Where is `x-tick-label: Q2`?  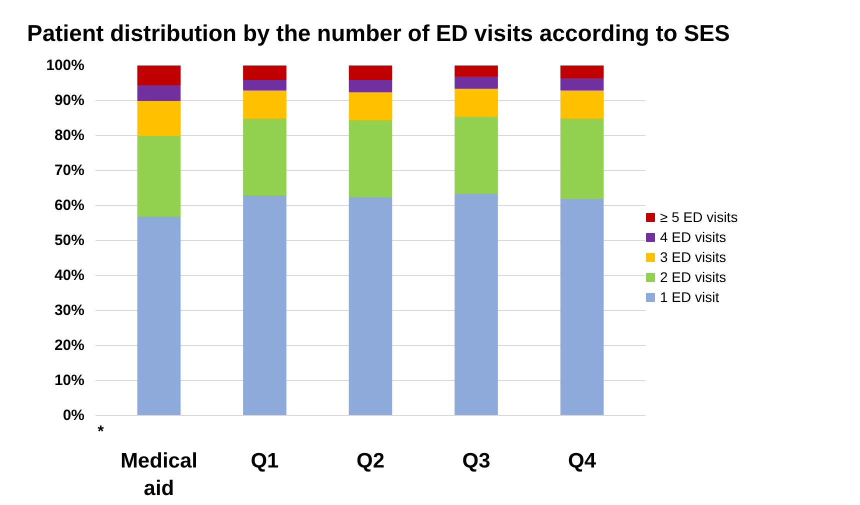
x-tick-label: Q2 is located at coordinates (370, 461).